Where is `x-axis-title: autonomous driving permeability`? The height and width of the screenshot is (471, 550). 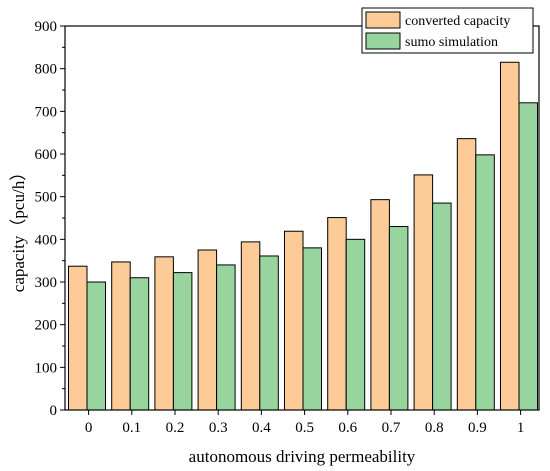 x-axis-title: autonomous driving permeability is located at coordinates (302, 456).